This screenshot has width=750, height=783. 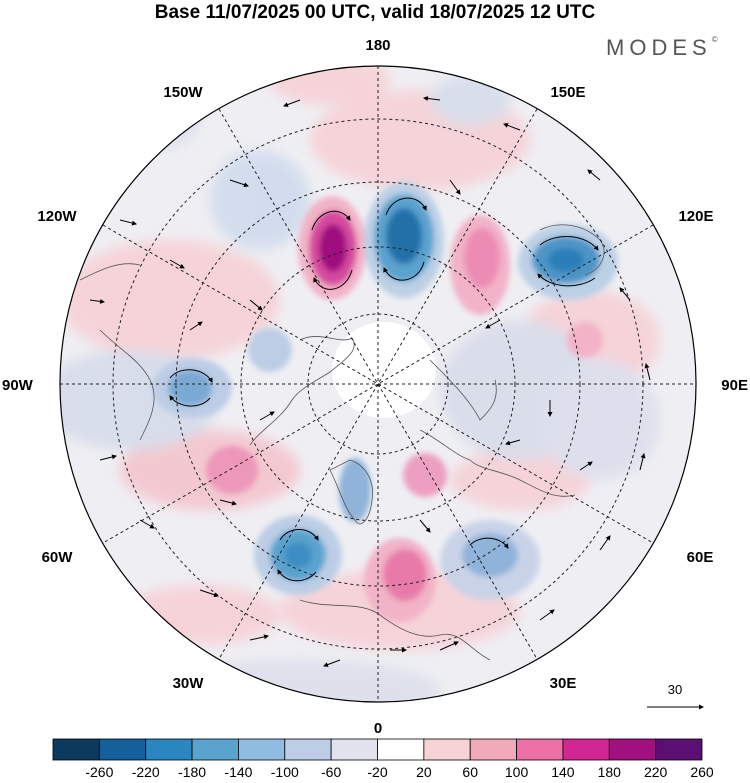 I want to click on colorbar-tick-label: 180, so click(x=610, y=772).